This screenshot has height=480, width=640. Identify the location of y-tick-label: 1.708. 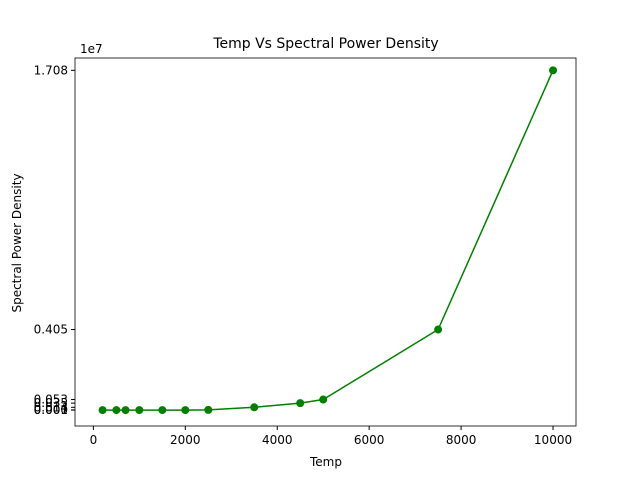
(51, 70).